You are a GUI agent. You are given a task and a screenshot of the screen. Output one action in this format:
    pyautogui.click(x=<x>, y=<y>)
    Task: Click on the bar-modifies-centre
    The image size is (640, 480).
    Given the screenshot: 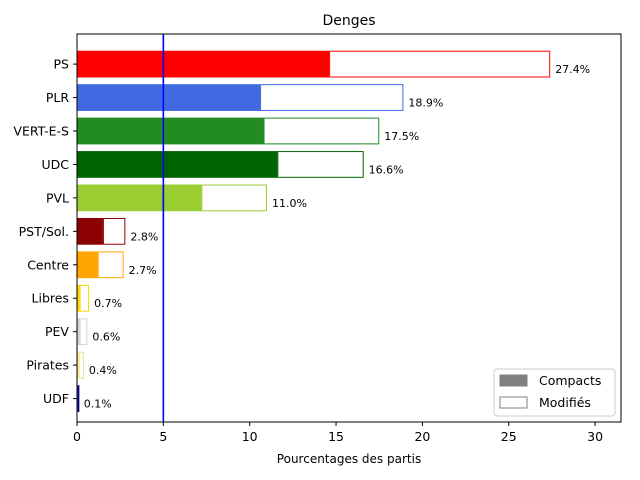 What is the action you would take?
    pyautogui.click(x=110, y=265)
    